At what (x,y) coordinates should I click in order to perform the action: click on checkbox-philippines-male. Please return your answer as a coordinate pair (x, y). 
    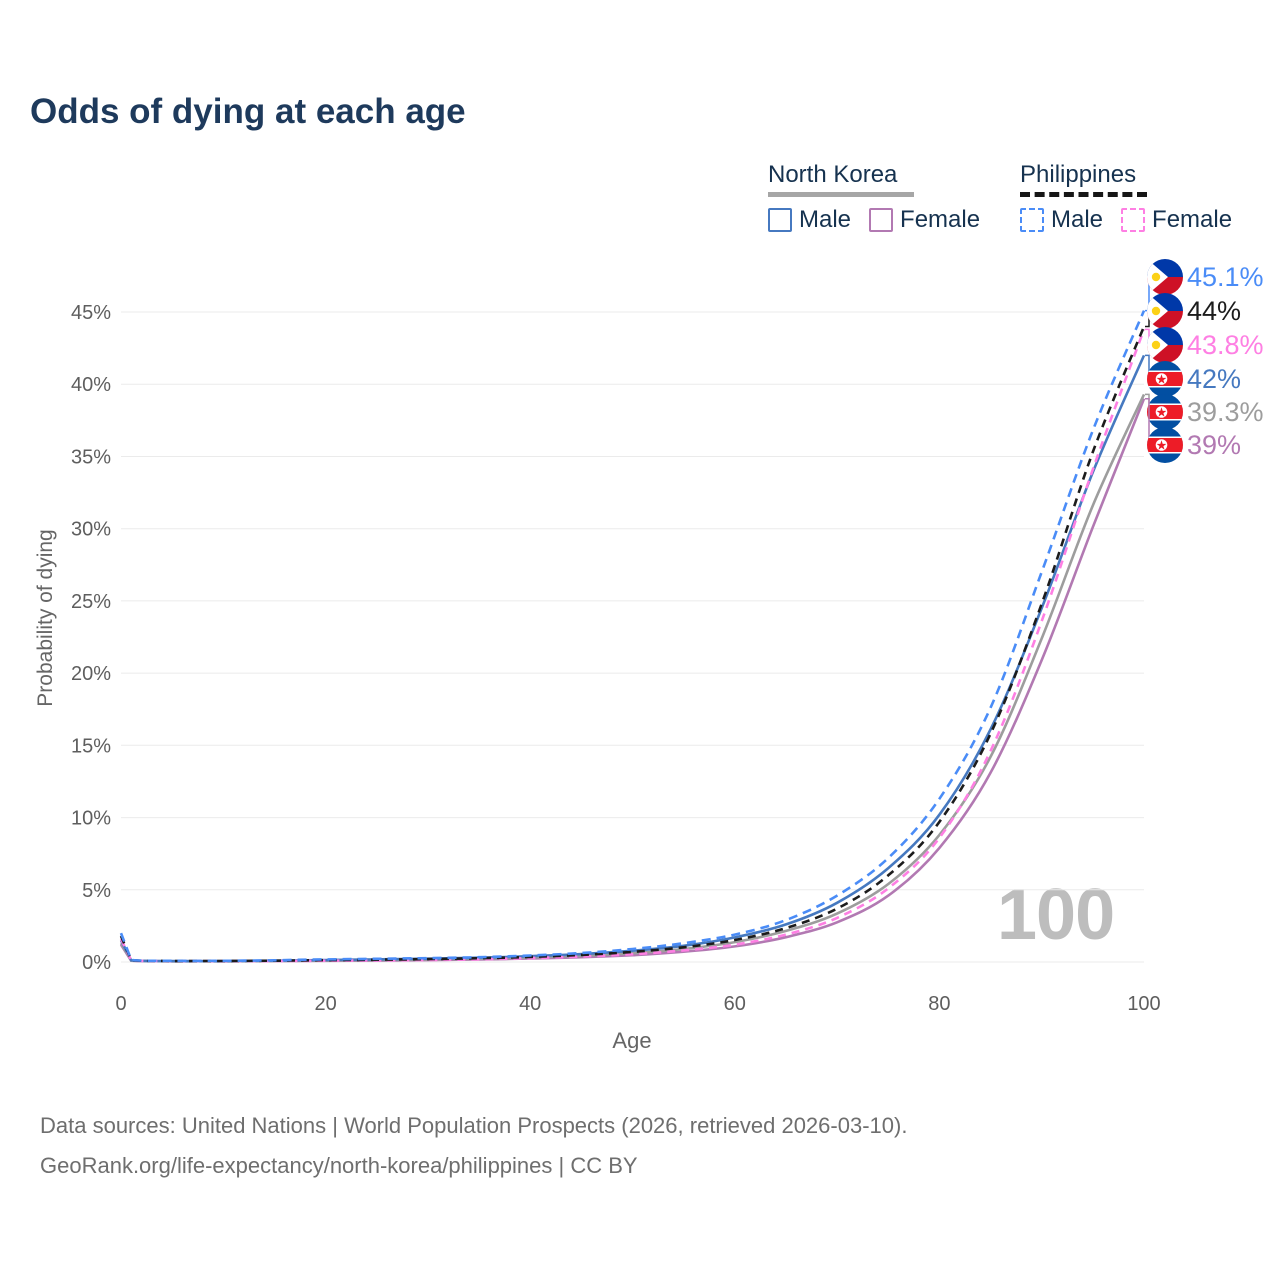
    Looking at the image, I should click on (1032, 220).